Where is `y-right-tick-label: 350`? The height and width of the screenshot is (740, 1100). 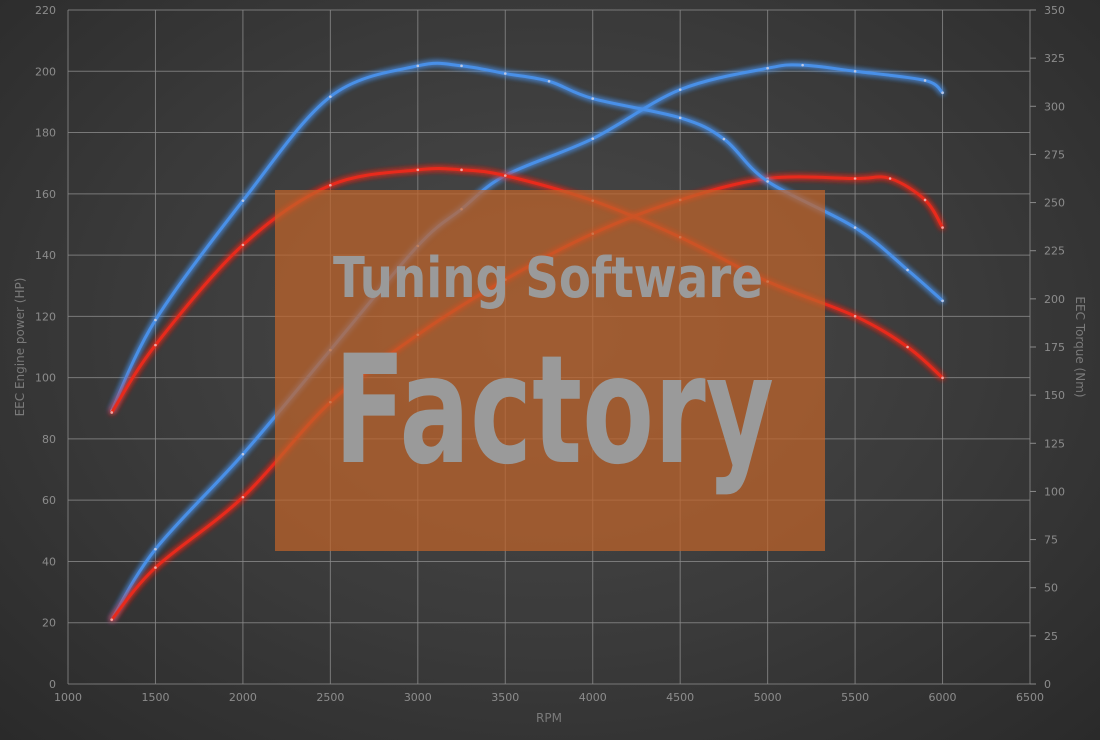
y-right-tick-label: 350 is located at coordinates (1054, 10).